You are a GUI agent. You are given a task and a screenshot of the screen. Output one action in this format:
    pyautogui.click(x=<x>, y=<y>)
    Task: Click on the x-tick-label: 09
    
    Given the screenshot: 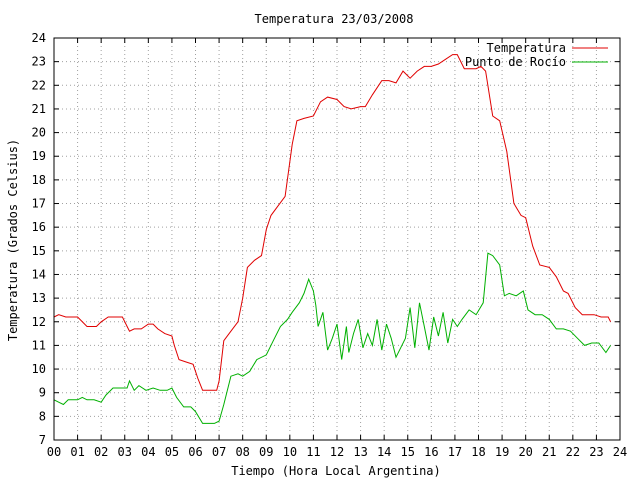 What is the action you would take?
    pyautogui.click(x=266, y=452)
    